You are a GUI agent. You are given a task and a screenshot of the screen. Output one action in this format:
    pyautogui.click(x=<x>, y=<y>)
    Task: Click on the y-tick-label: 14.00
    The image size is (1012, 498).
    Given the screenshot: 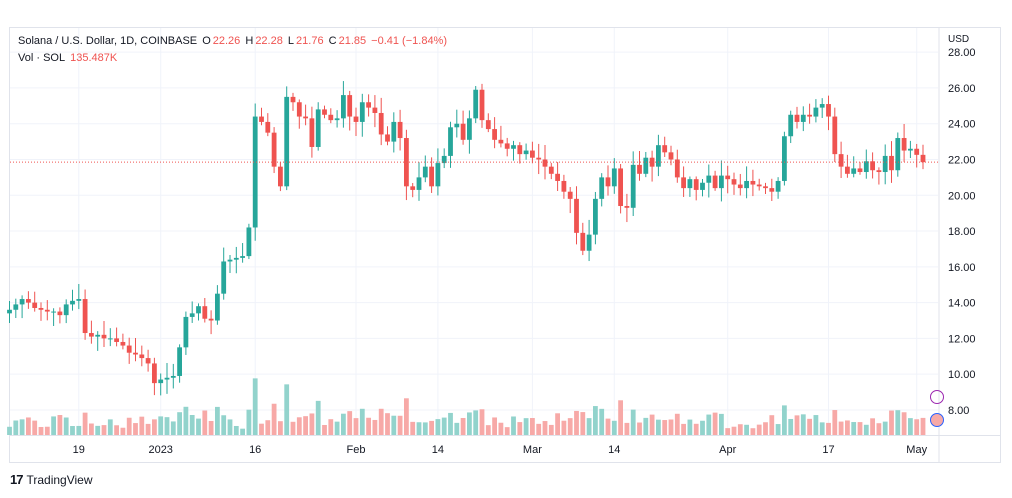 What is the action you would take?
    pyautogui.click(x=962, y=304)
    